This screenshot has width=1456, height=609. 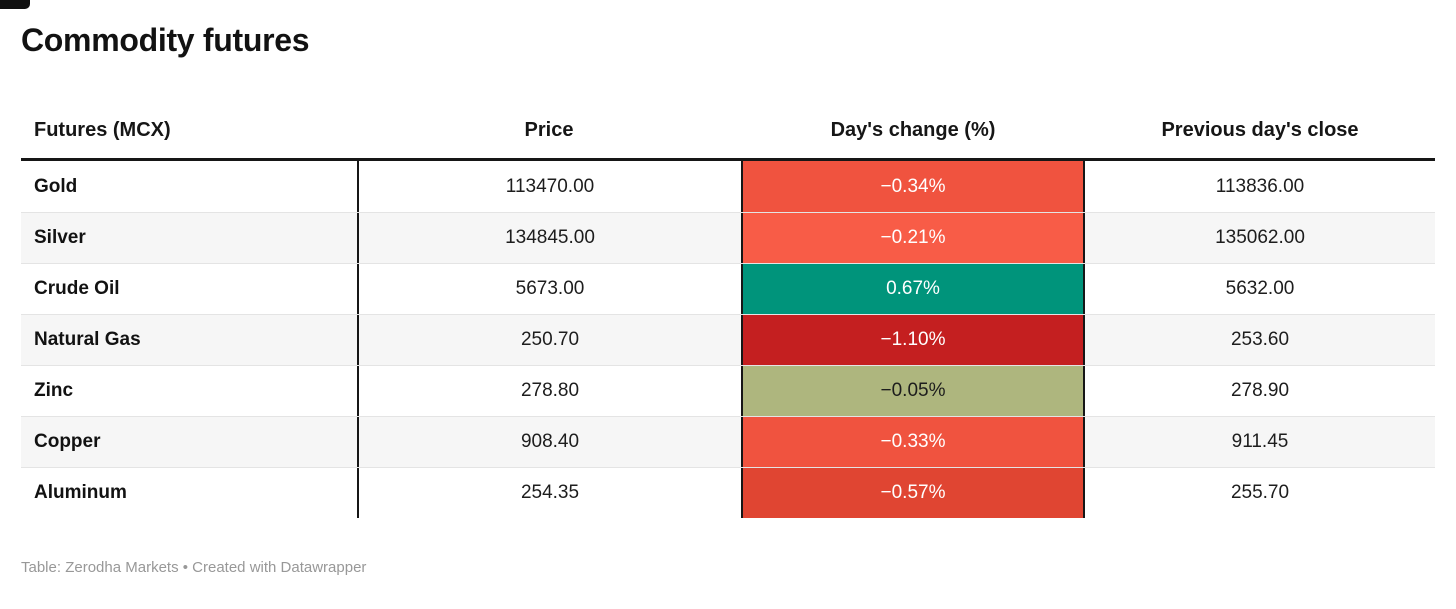 What do you see at coordinates (1260, 441) in the screenshot?
I see `prev-close-cell: 911.45` at bounding box center [1260, 441].